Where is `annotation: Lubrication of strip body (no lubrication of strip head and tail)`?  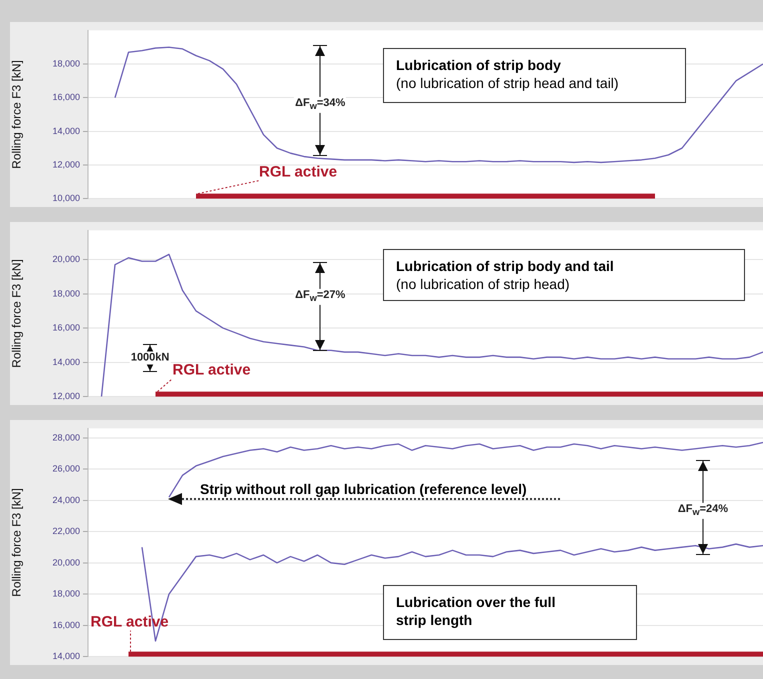
annotation: Lubrication of strip body (no lubrication of strip head and tail) is located at coordinates (507, 74).